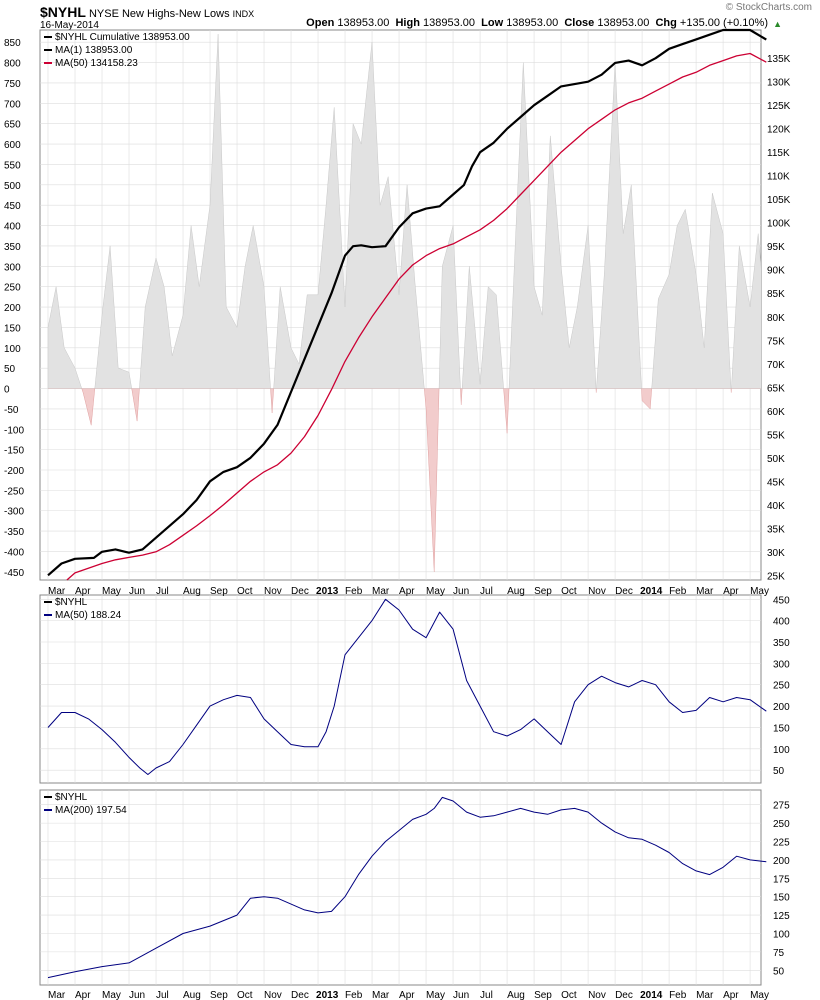 The image size is (820, 1000). Describe the element at coordinates (768, 7) in the screenshot. I see `watermark: © StockCharts.com` at that location.